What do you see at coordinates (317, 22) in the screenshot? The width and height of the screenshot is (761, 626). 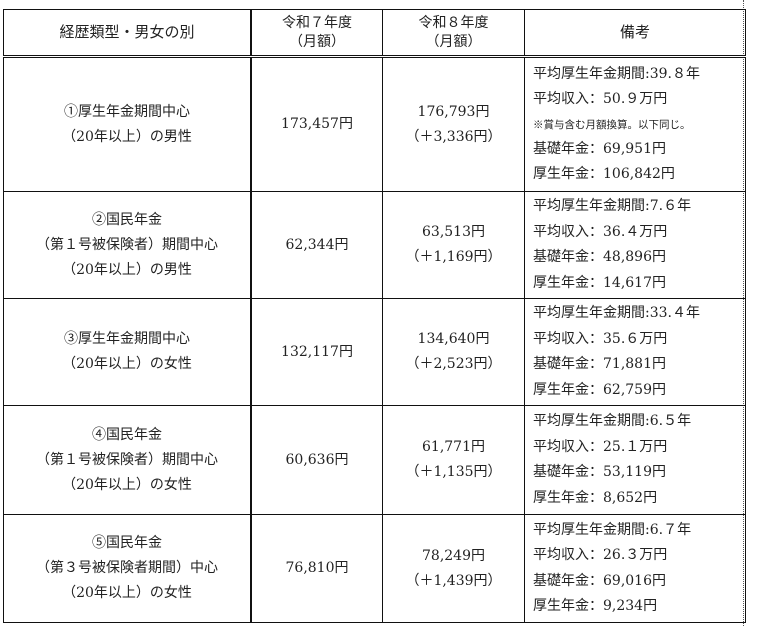 I see `header-r7-line1: 令和７年度` at bounding box center [317, 22].